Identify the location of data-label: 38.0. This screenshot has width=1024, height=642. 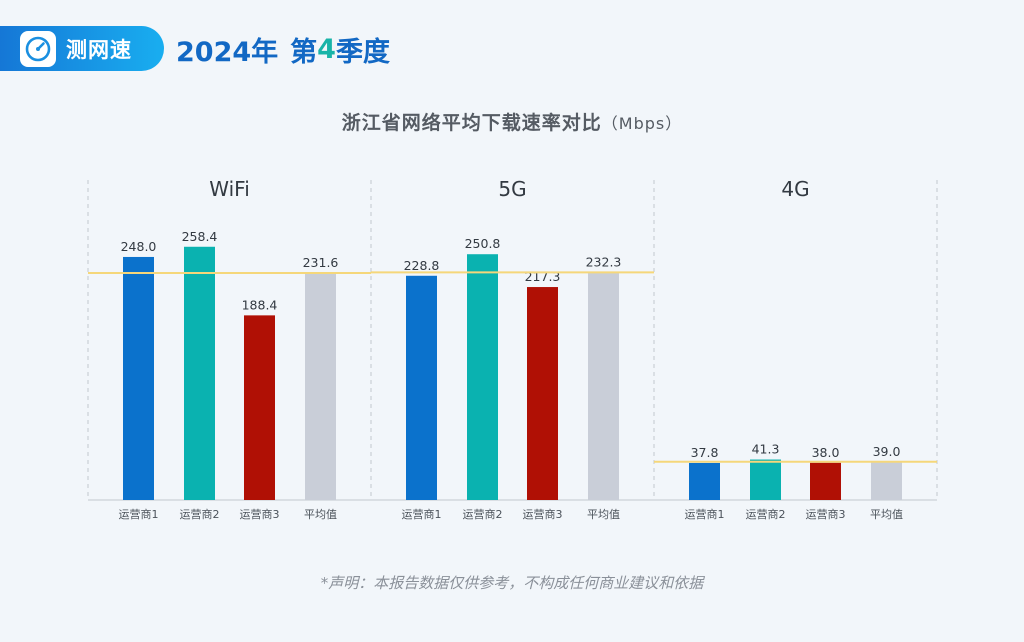
(826, 452).